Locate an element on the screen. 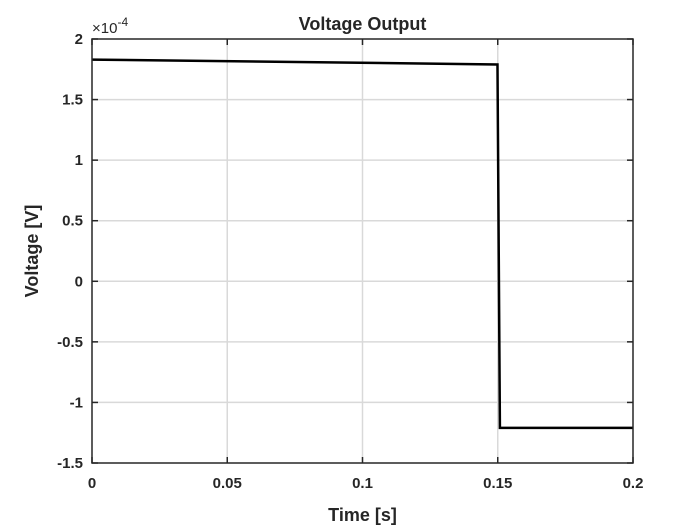 The image size is (700, 530). y-axis-multiplier: ×10⁻⁴ is located at coordinates (110, 26).